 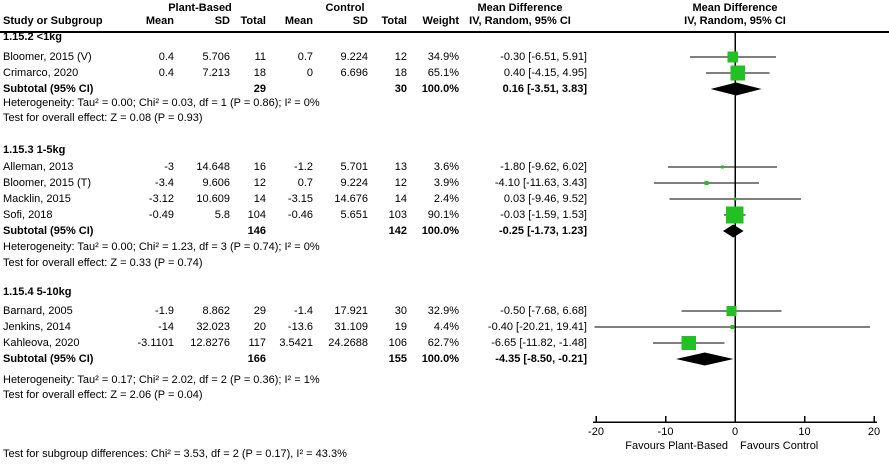 What do you see at coordinates (400, 166) in the screenshot?
I see `total-cell: 13` at bounding box center [400, 166].